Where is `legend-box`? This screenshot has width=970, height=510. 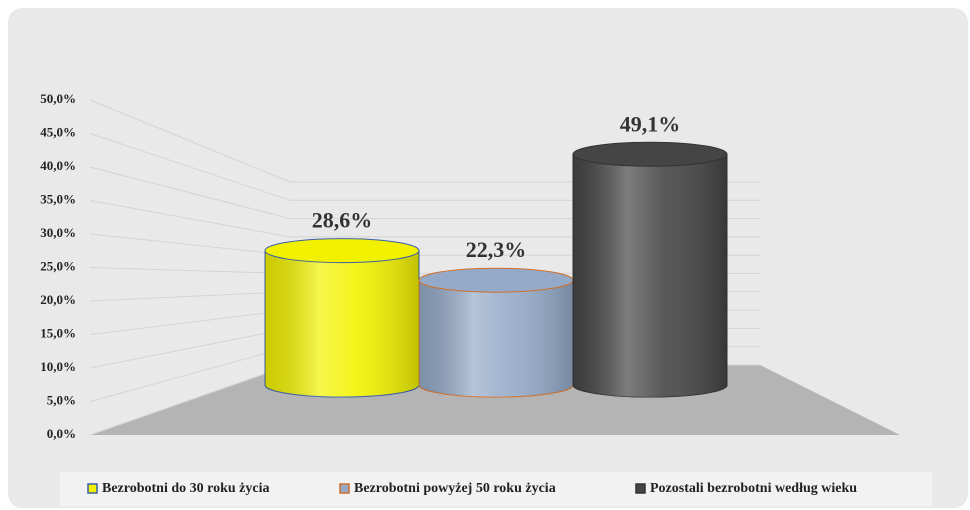
legend-box is located at coordinates (496, 489).